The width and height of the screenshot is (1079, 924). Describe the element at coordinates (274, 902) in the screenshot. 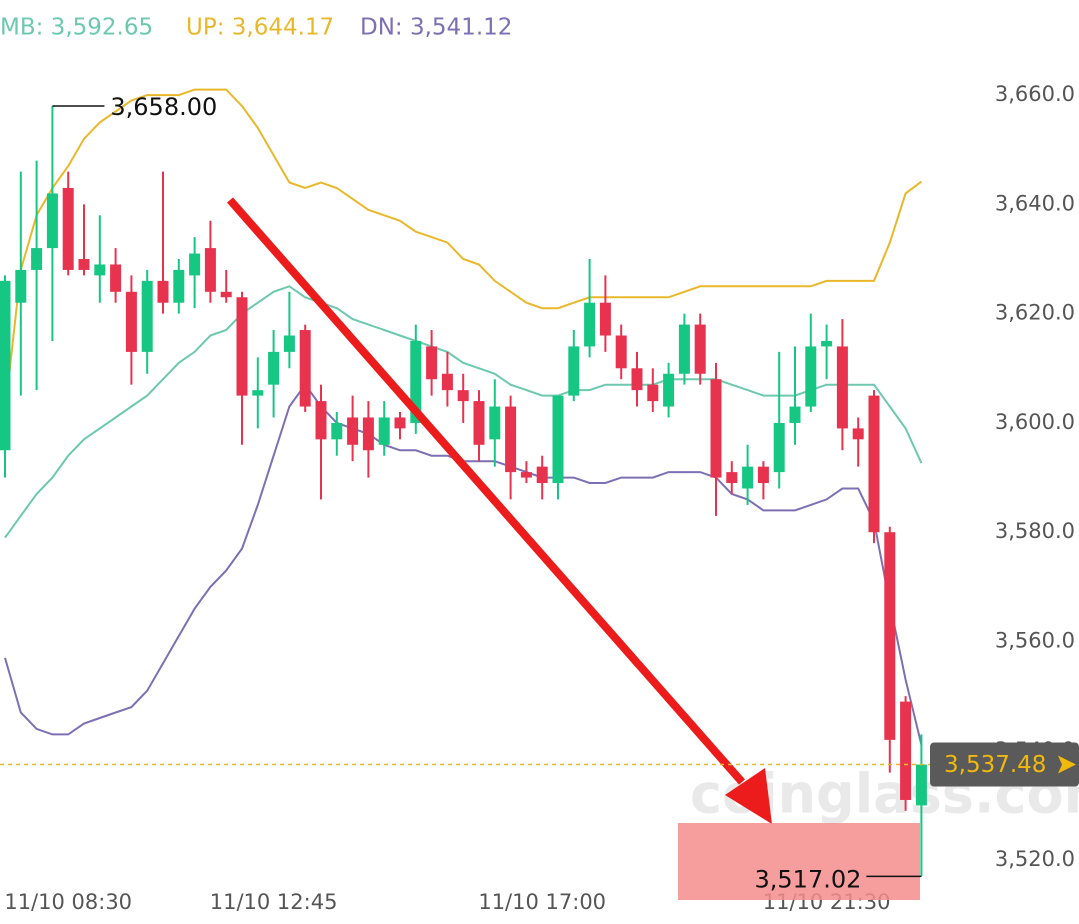

I see `x-tick-label: 11/10 12:45` at that location.